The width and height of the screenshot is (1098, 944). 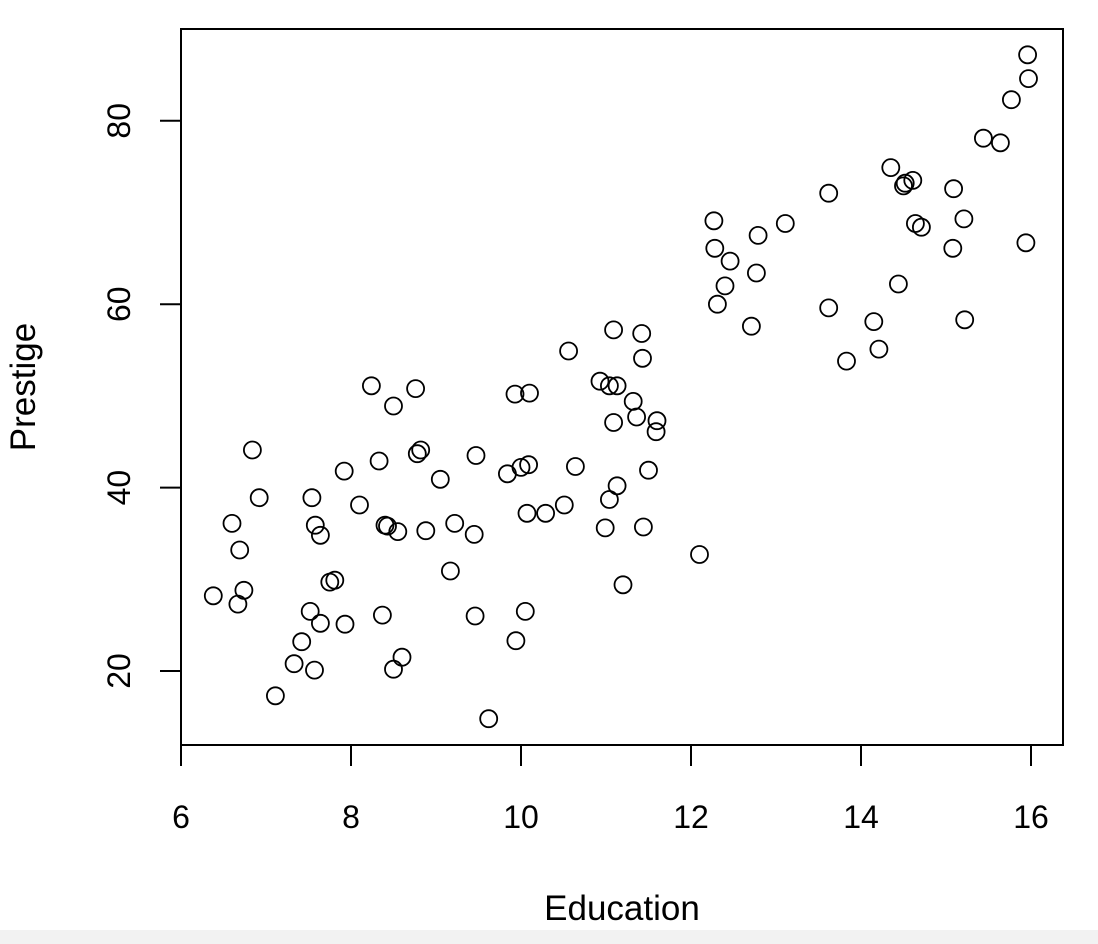 I want to click on y-tick-label: 60, so click(x=119, y=304).